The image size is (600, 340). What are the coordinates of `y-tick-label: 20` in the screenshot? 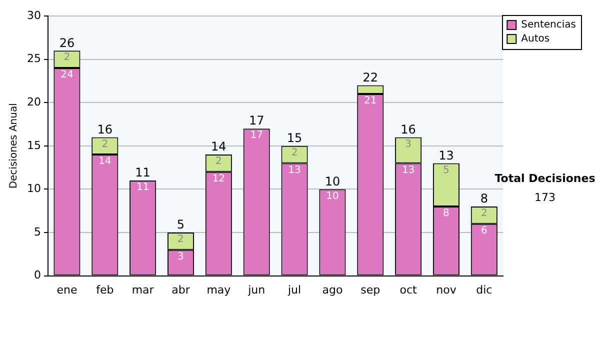 It's located at (33, 101).